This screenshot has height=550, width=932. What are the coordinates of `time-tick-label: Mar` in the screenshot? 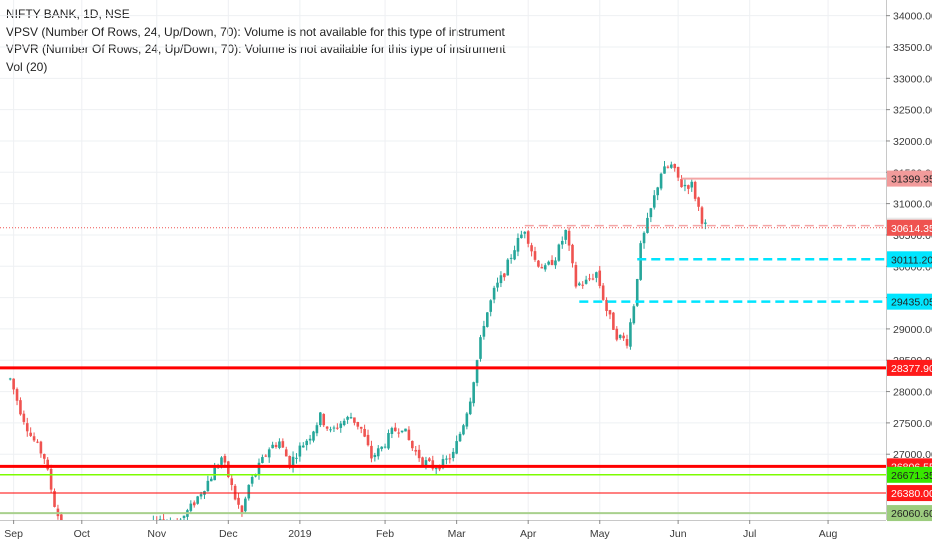 It's located at (457, 534).